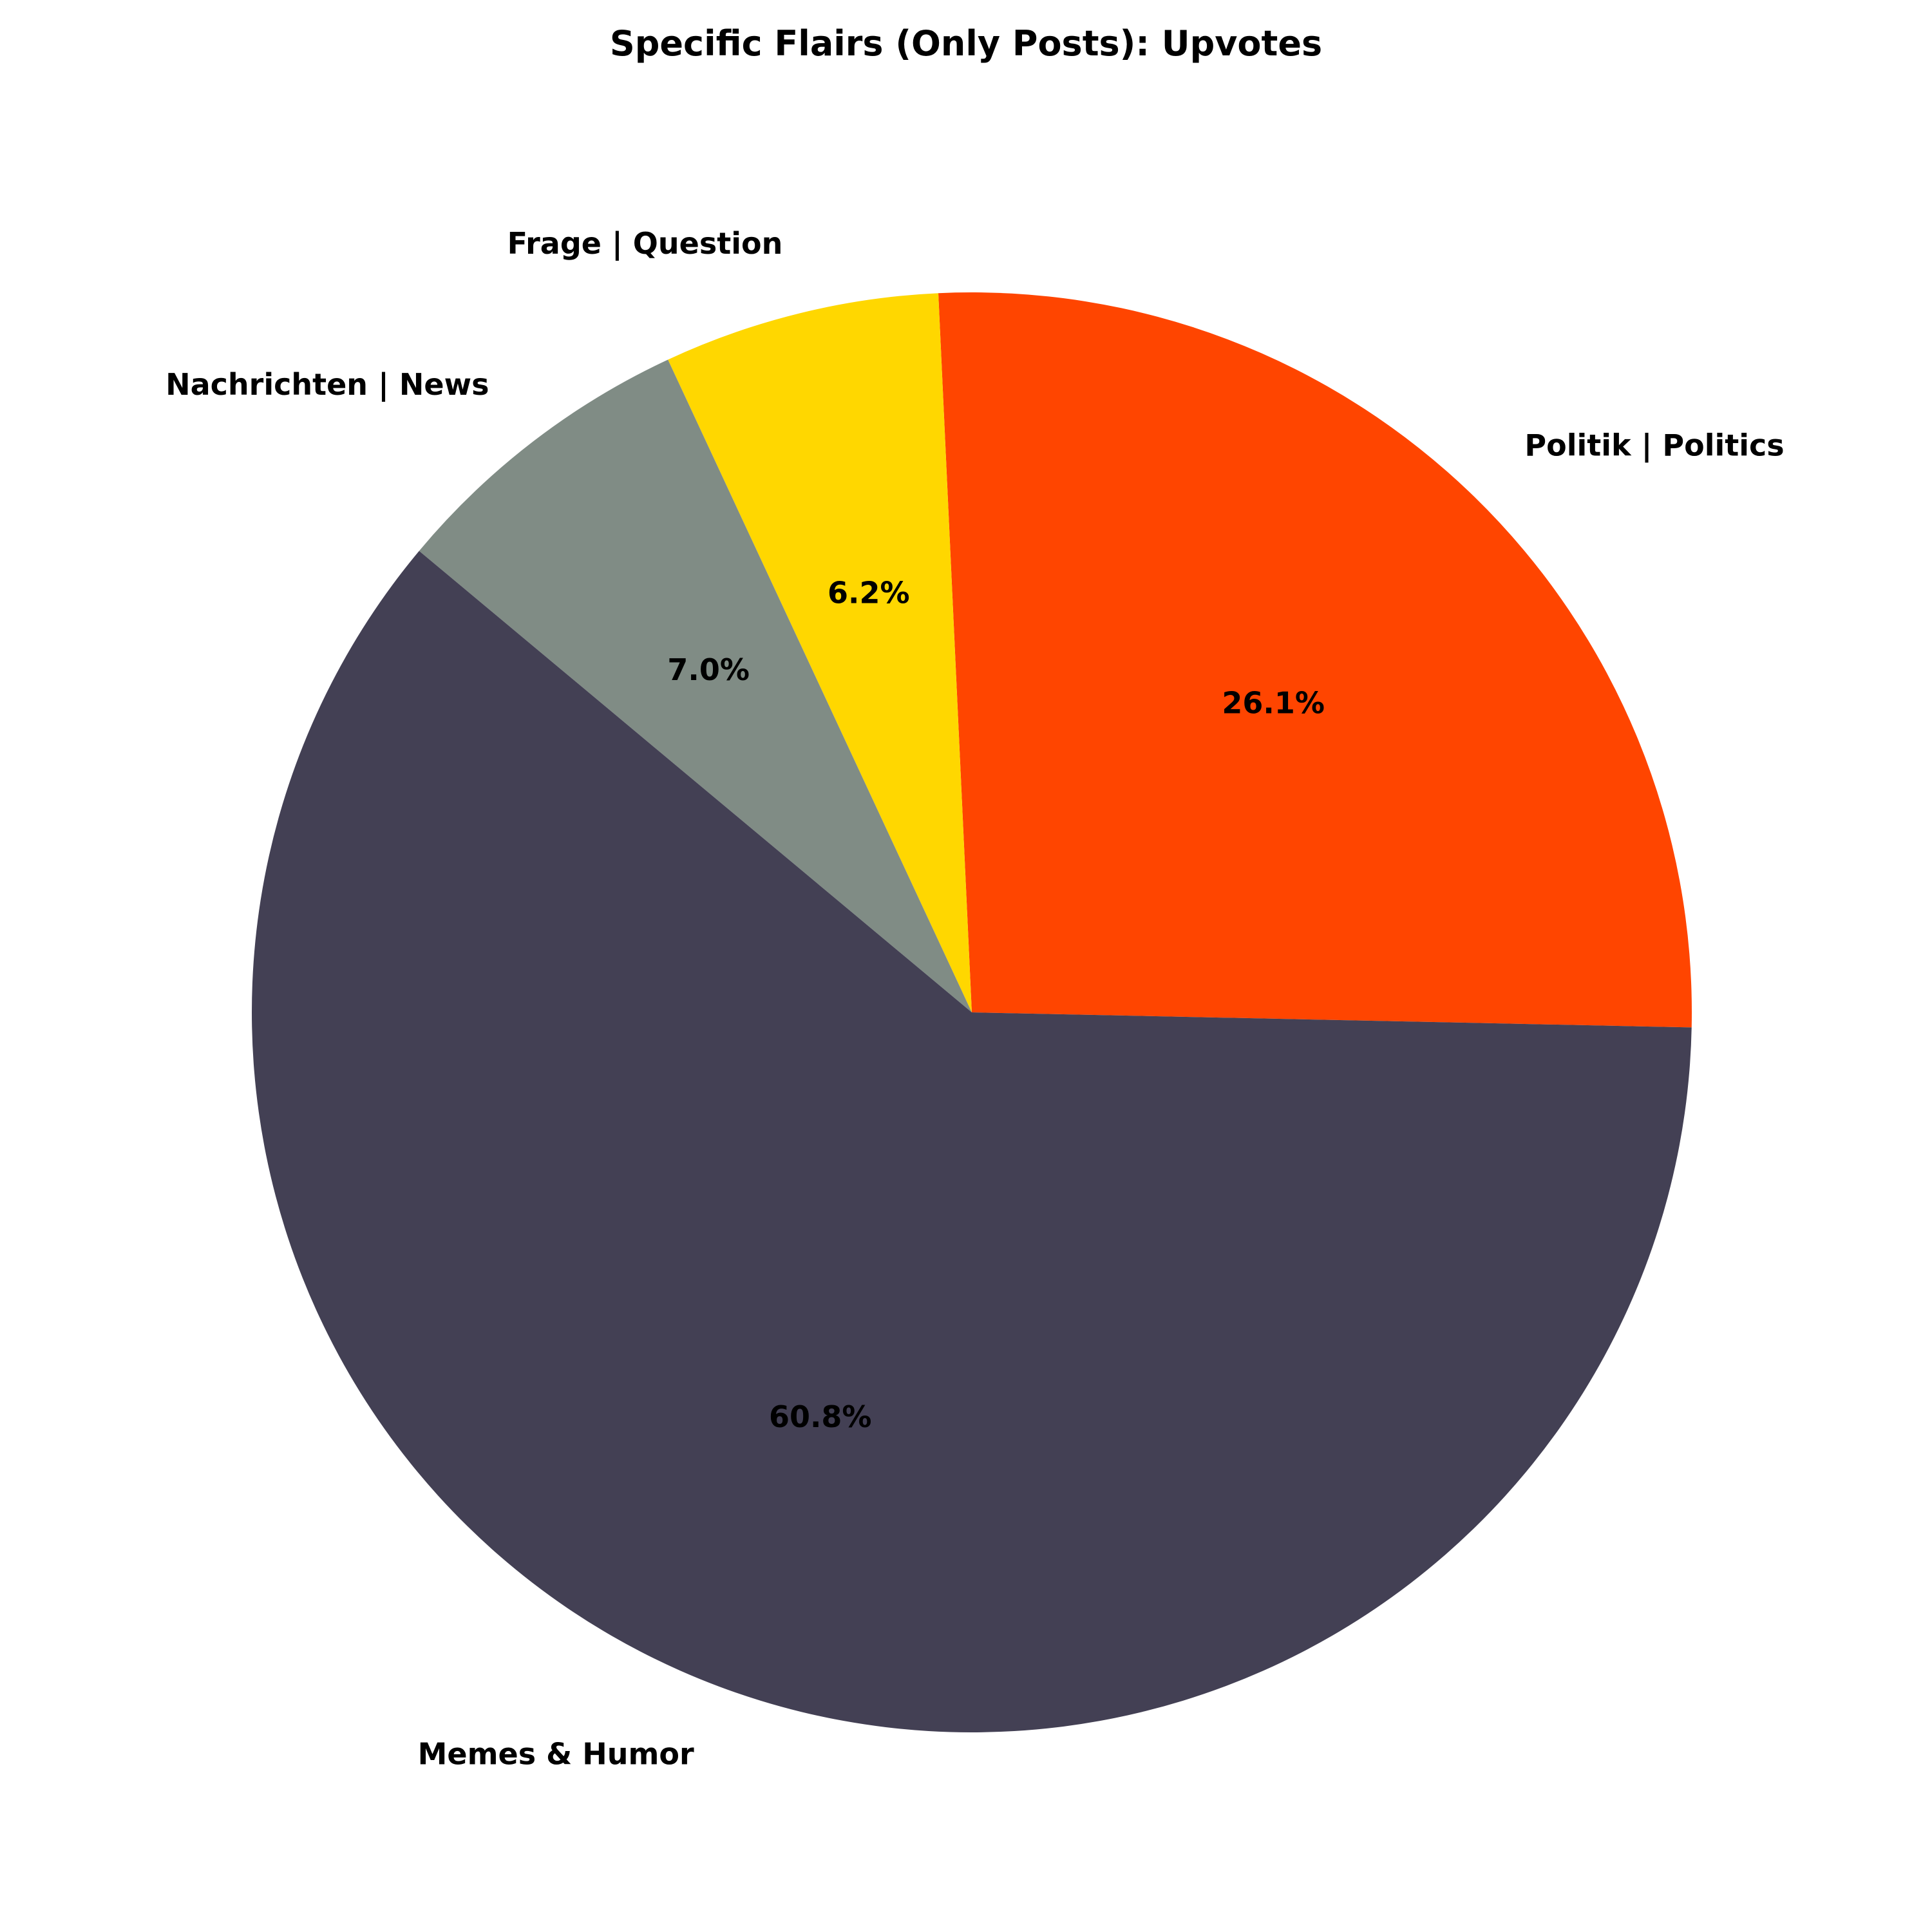 The width and height of the screenshot is (1932, 1932). What do you see at coordinates (1315, 660) in the screenshot?
I see `pie-slice-politik-politics` at bounding box center [1315, 660].